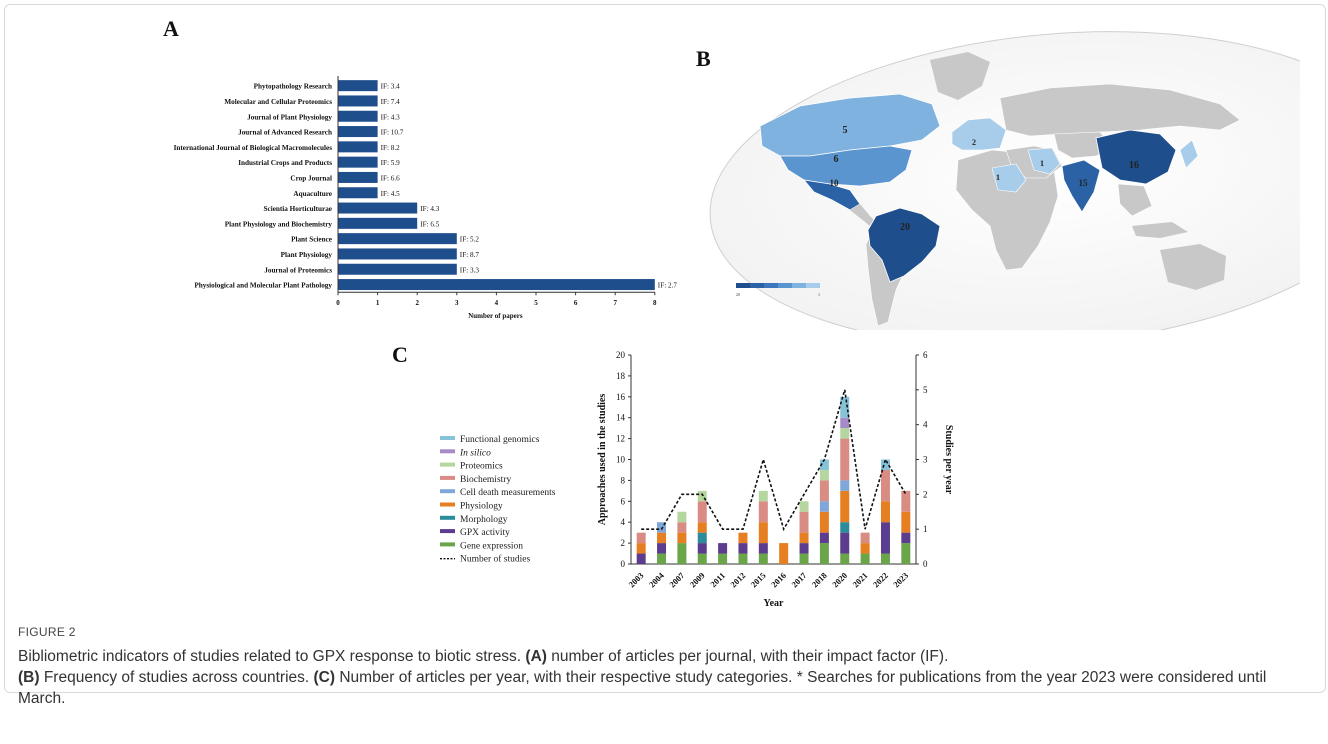 The width and height of the screenshot is (1328, 744). Describe the element at coordinates (621, 355) in the screenshot. I see `y-tick-label: 20` at that location.